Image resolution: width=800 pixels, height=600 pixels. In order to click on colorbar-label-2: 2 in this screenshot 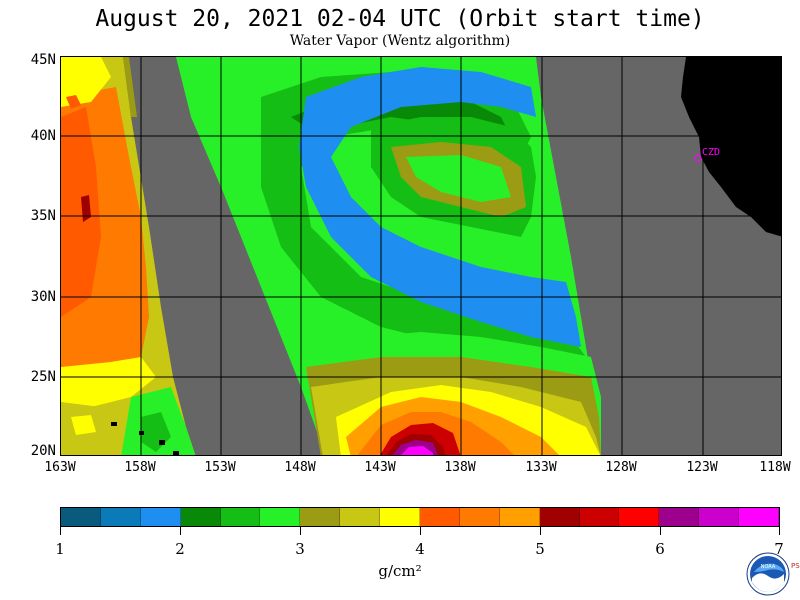, I will do `click(180, 549)`.